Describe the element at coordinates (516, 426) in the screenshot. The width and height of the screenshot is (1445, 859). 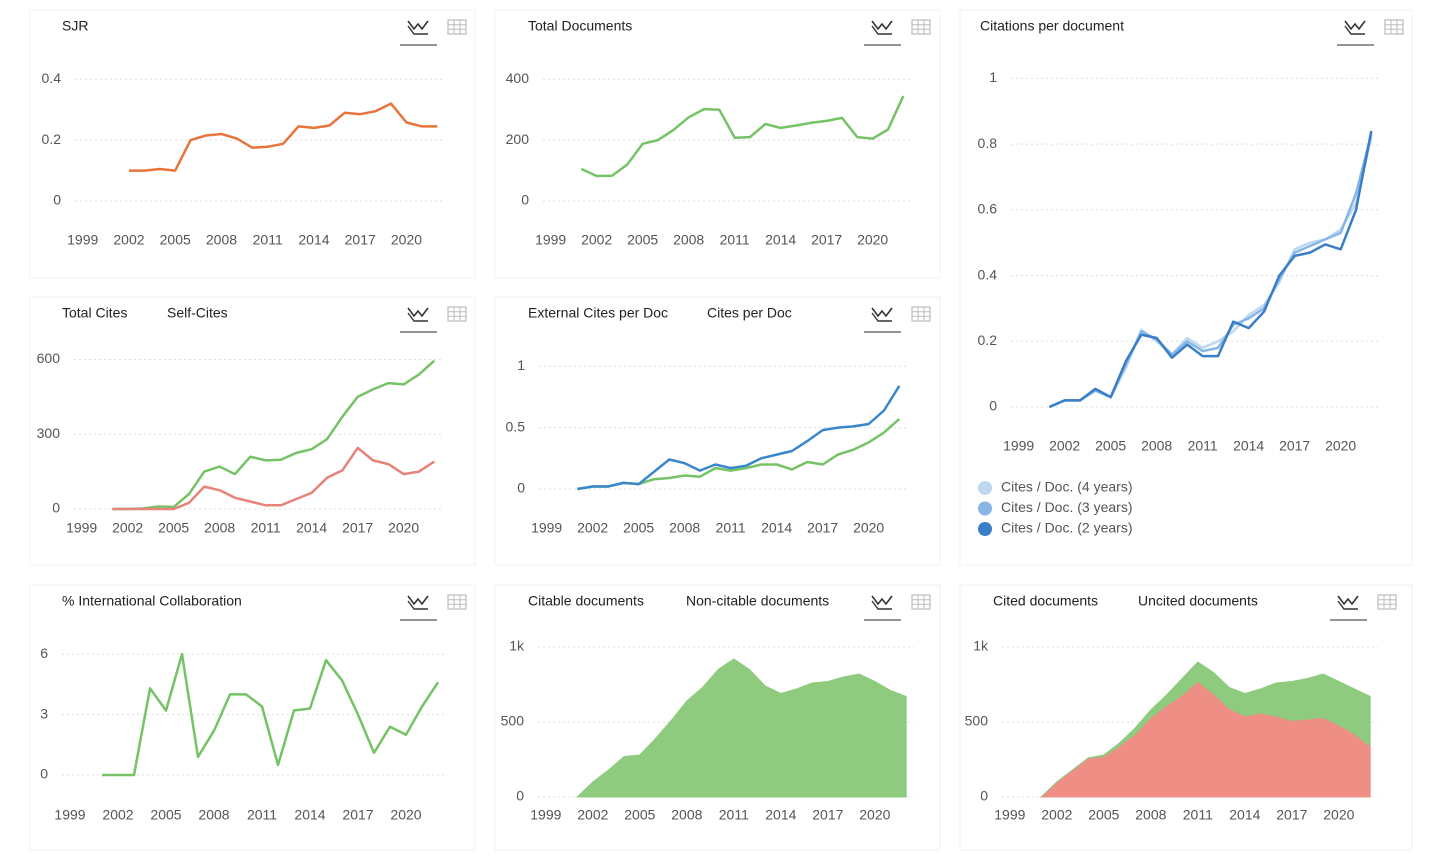
I see `y-tick-label: 0.5` at that location.